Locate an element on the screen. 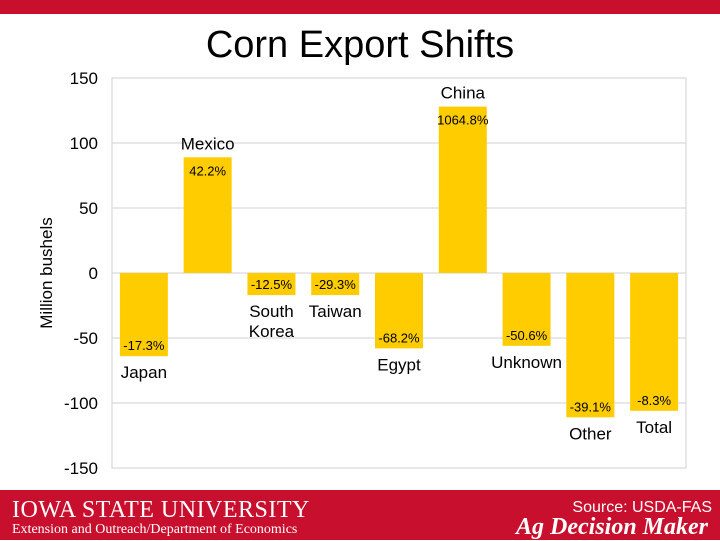  data-label: 1064.8% is located at coordinates (463, 120).